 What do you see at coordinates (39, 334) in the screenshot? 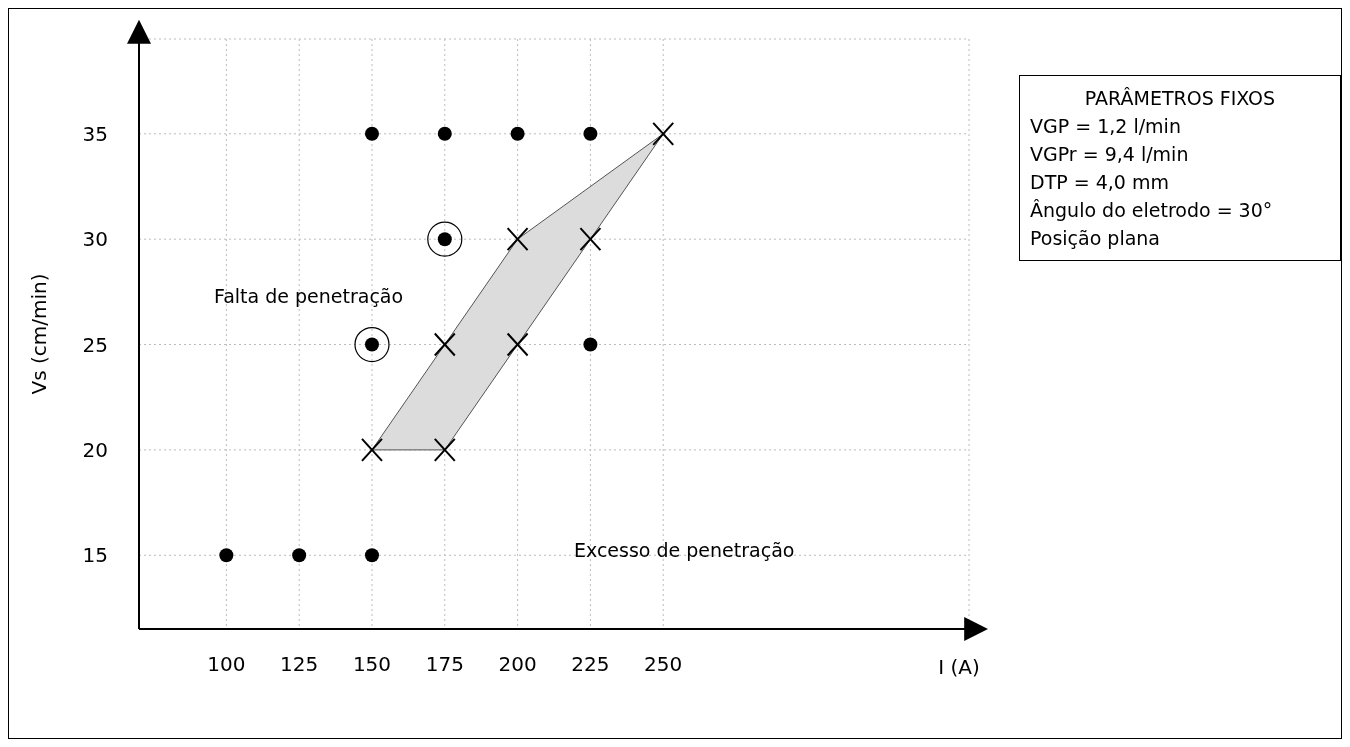
I see `y-axis-title: Vs (cm/min)` at bounding box center [39, 334].